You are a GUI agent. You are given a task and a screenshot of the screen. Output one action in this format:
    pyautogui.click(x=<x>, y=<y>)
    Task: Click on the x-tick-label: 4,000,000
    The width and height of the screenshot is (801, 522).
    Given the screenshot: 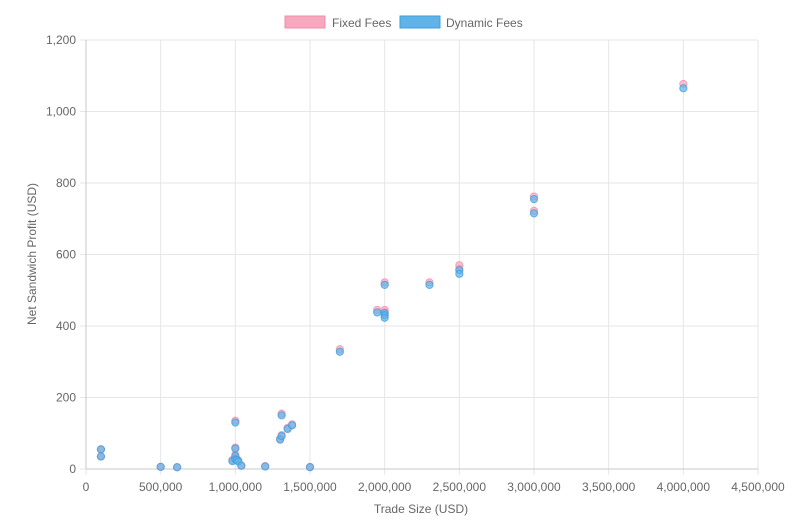 What is the action you would take?
    pyautogui.click(x=684, y=487)
    